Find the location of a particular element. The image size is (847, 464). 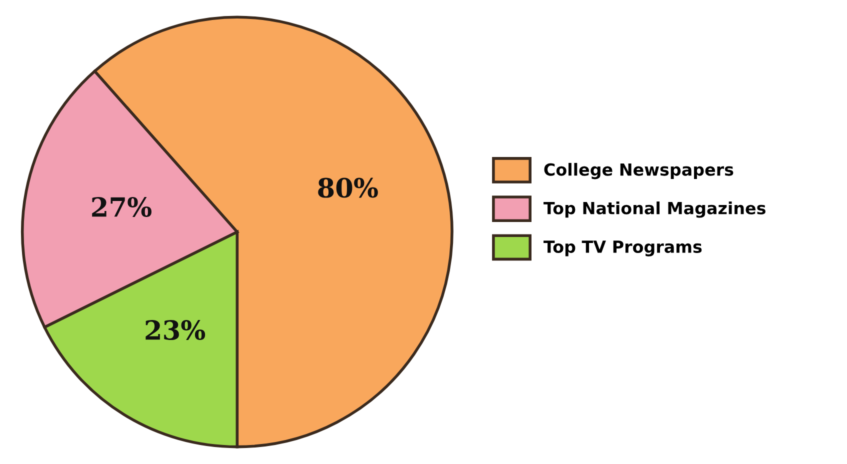

data-label: 80% is located at coordinates (348, 188).